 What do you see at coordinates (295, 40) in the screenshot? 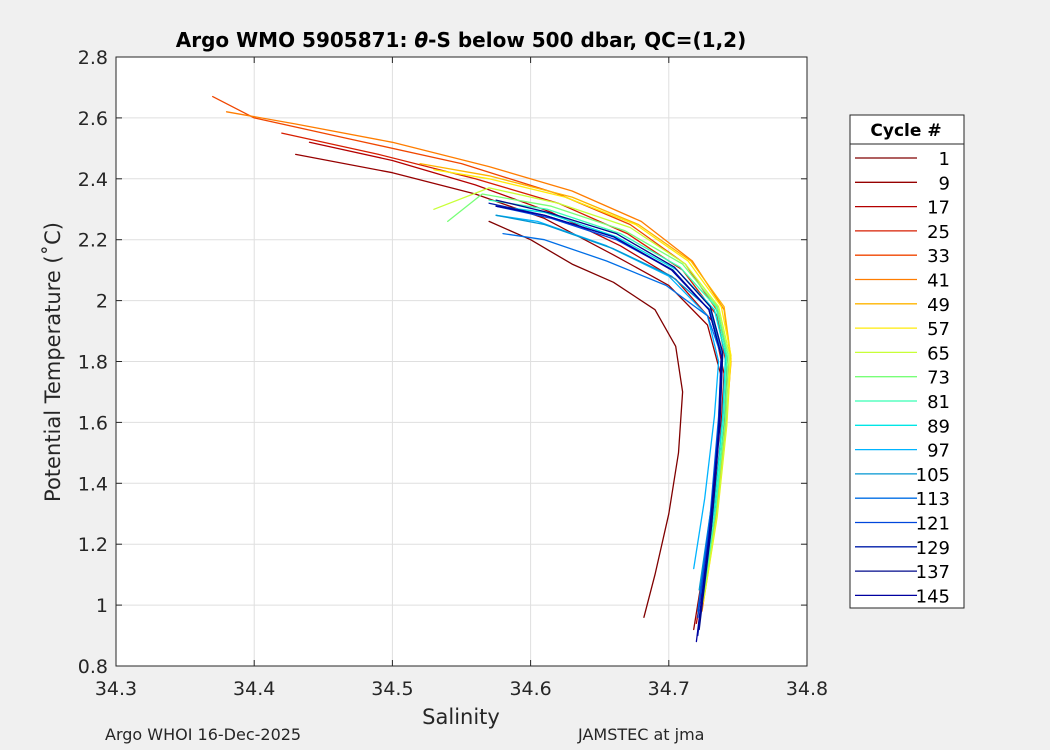
I see `title-part-1: Argo WMO 5905871:` at bounding box center [295, 40].